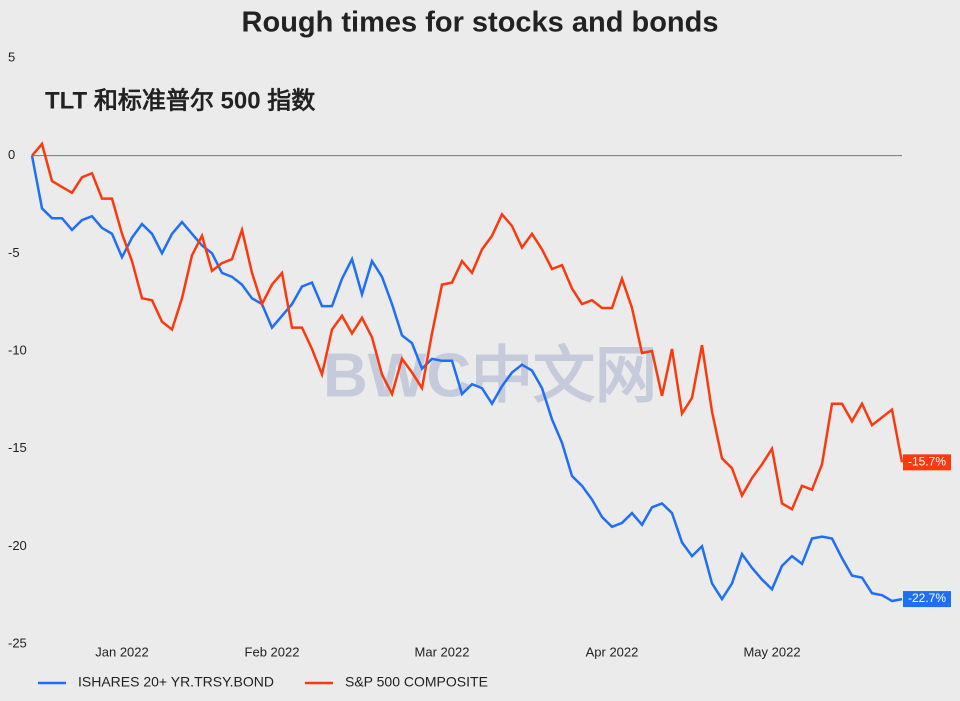  I want to click on legend-label: S&P 500 COMPOSITE, so click(416, 682).